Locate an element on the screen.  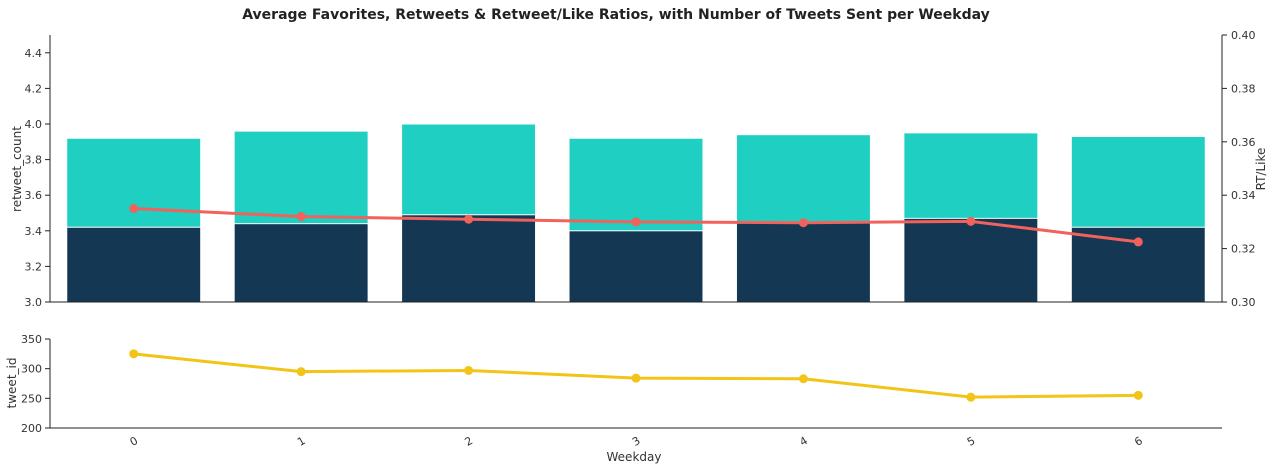
x-ticks: 0 1 2 3 4 5 6 is located at coordinates (636, 441).